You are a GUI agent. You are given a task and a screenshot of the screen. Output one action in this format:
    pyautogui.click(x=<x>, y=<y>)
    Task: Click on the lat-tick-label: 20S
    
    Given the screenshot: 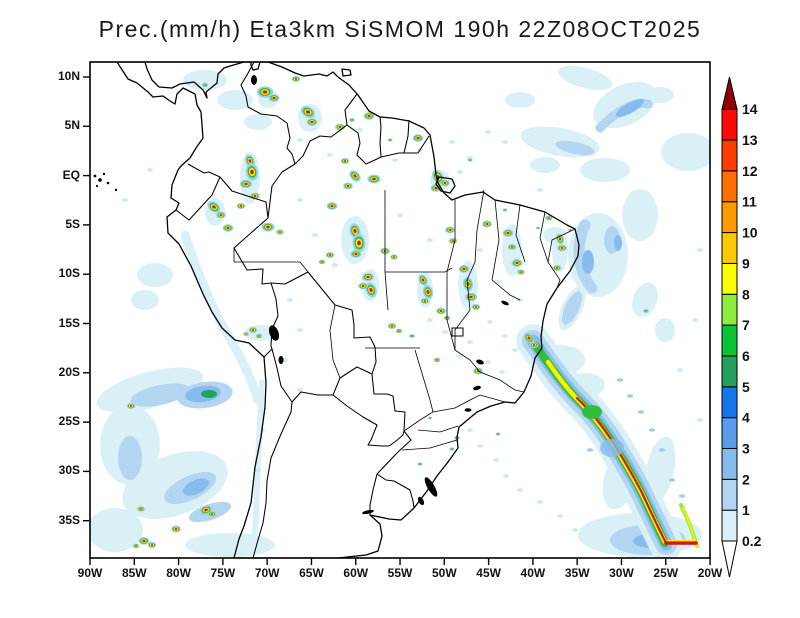 What is the action you would take?
    pyautogui.click(x=69, y=371)
    